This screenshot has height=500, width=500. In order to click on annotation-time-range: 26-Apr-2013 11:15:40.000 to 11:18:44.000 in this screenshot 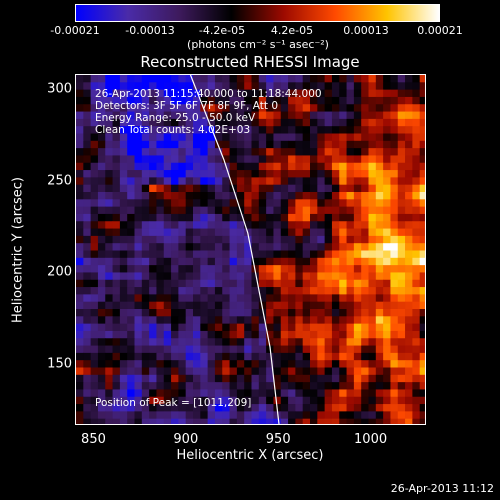, I will do `click(208, 94)`.